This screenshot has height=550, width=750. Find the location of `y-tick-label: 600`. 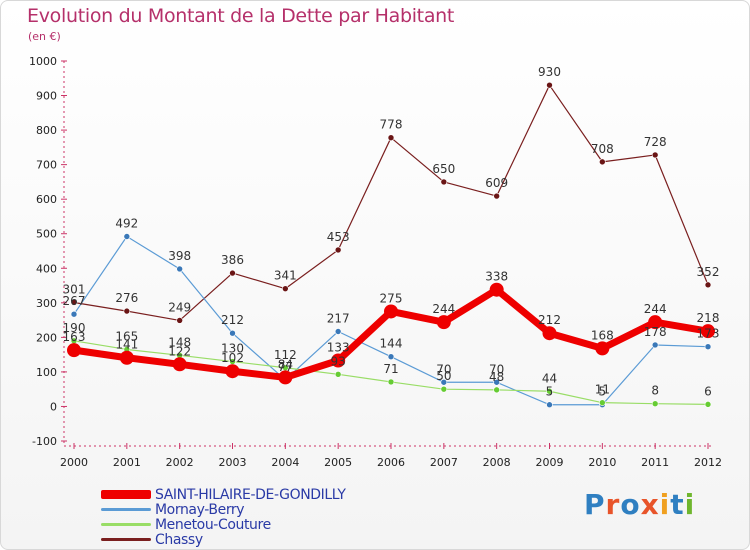

y-tick-label: 600 is located at coordinates (46, 199).